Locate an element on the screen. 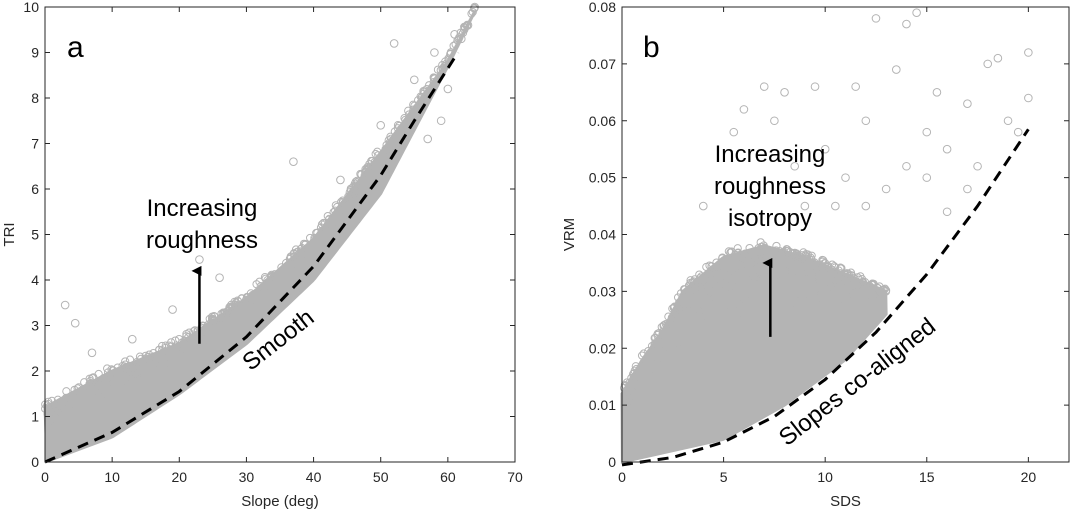 This screenshot has width=1092, height=514. panel-b-annotation: Increasing roughness isotropy is located at coordinates (770, 239).